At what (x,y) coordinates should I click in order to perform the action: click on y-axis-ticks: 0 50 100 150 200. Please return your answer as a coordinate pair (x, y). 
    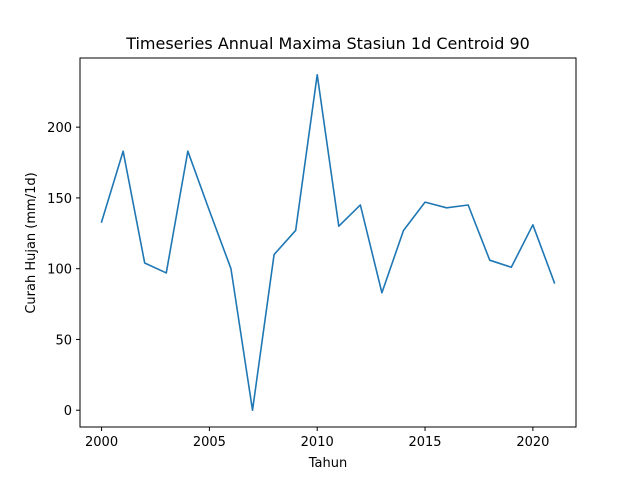
    Looking at the image, I should click on (63, 270).